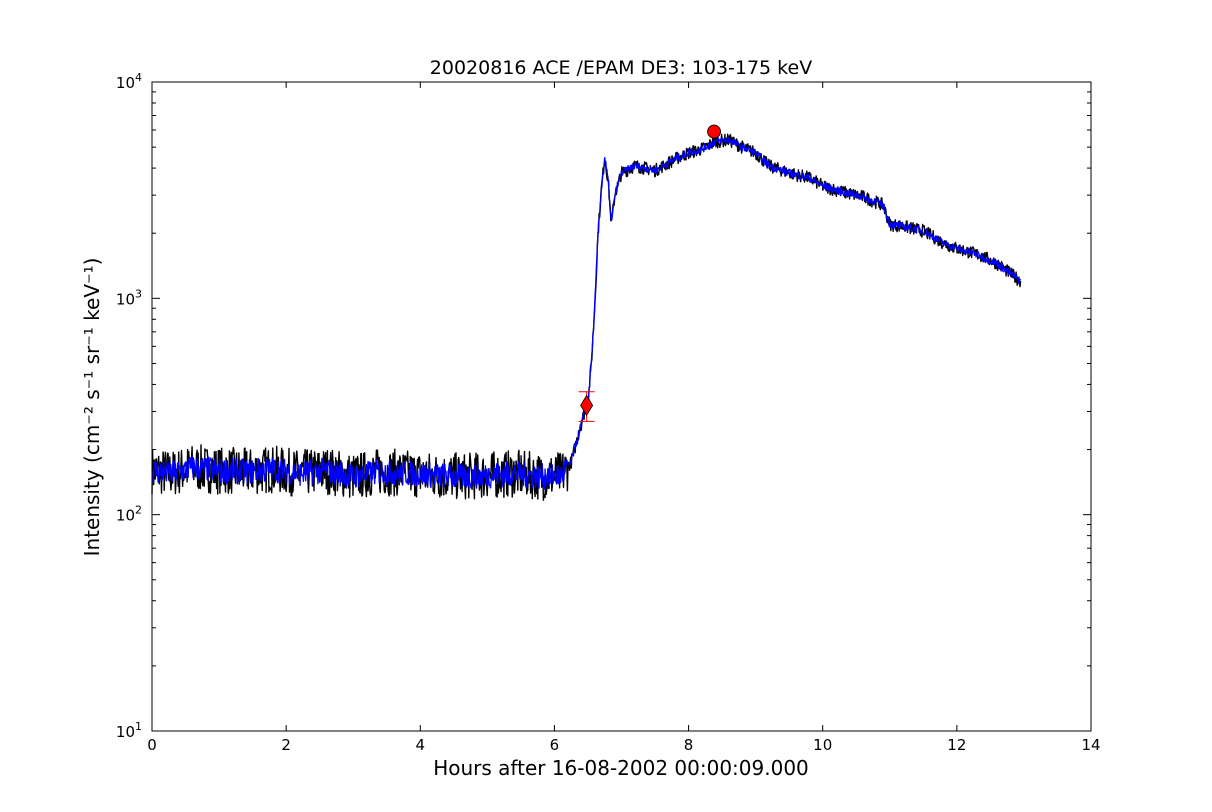 Image resolution: width=1212 pixels, height=812 pixels. I want to click on x-tick-label: 14, so click(1090, 745).